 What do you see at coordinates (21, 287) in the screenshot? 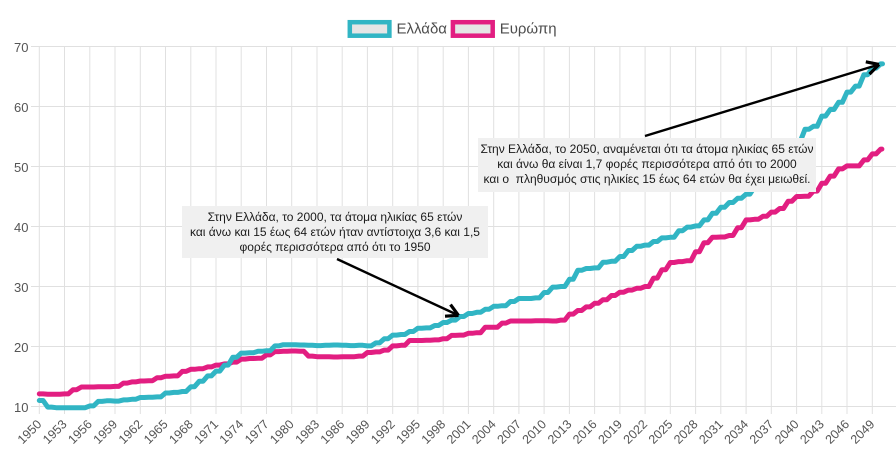
I see `svg-text: 30` at bounding box center [21, 287].